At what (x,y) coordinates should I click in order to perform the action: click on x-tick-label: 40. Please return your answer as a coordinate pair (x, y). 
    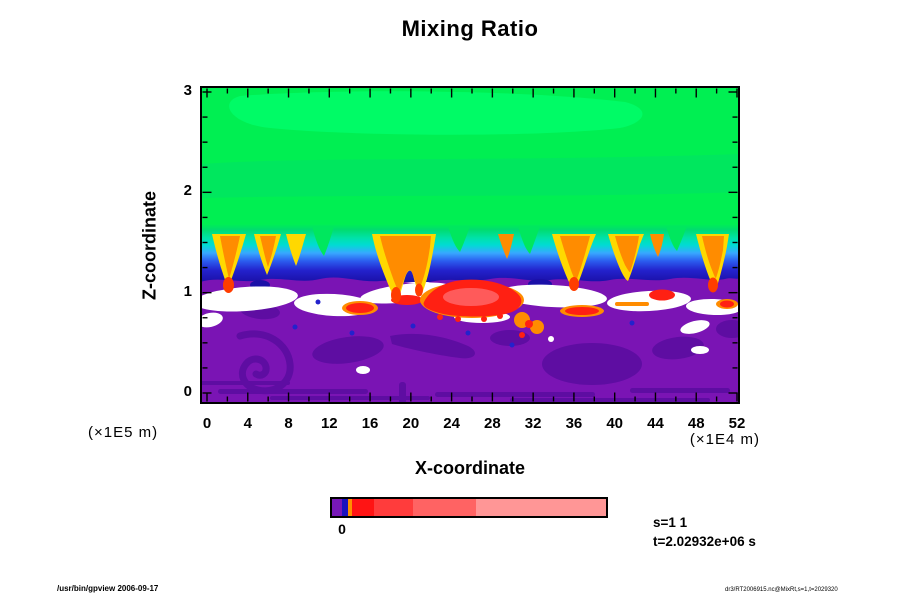
    Looking at the image, I should click on (615, 423).